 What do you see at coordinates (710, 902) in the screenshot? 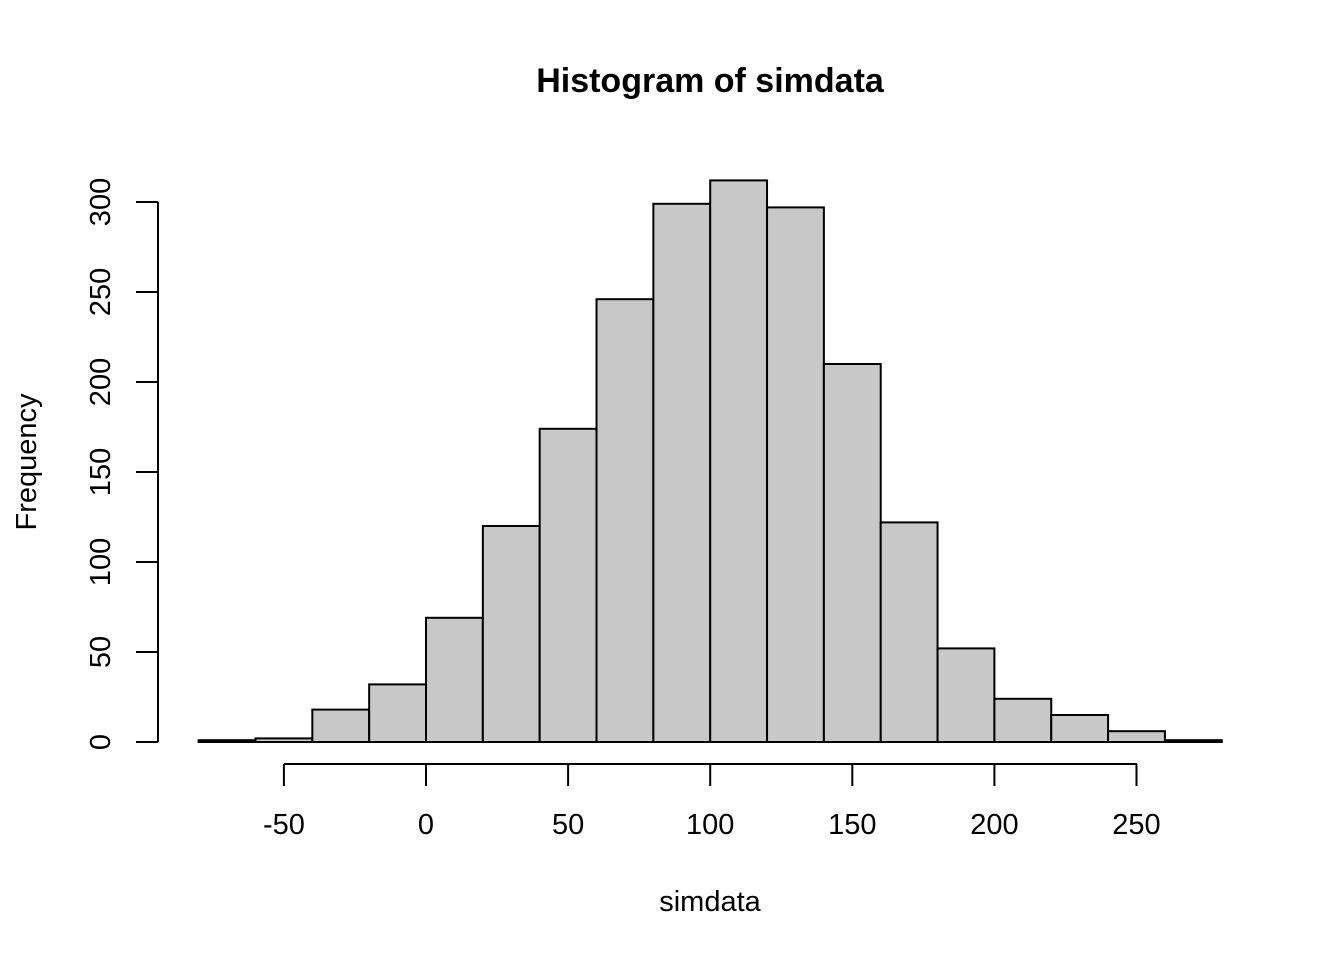
I see `x-axis-label: simdata` at bounding box center [710, 902].